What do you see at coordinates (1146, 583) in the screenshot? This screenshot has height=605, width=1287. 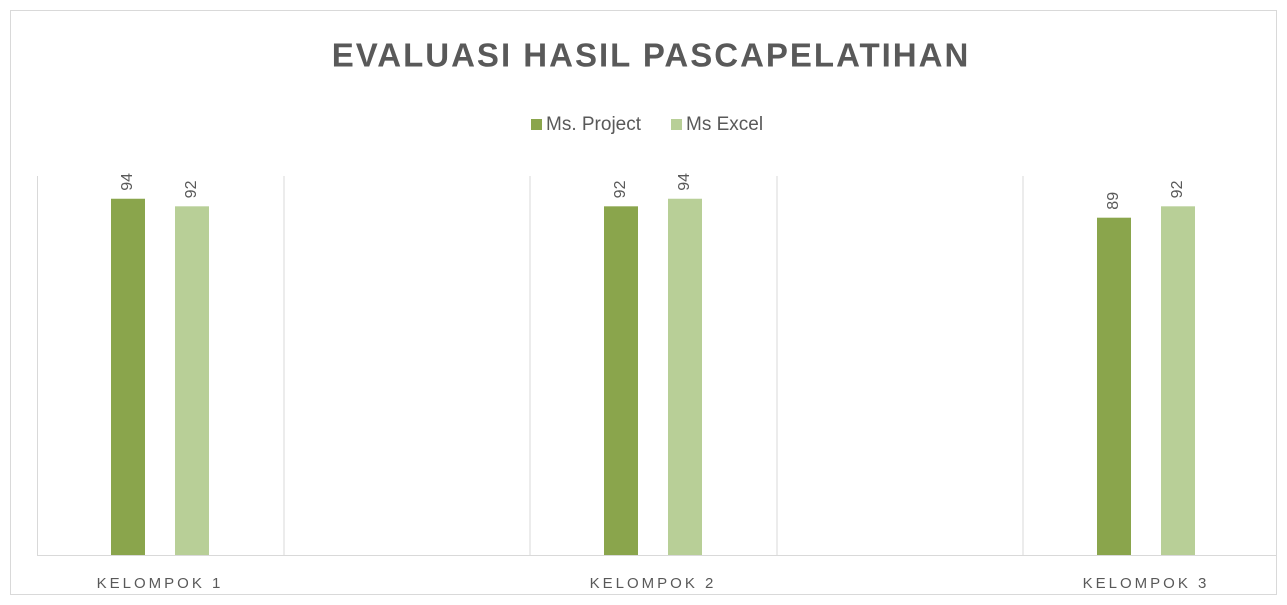 I see `x-tick-label: KELOMPOK 3` at bounding box center [1146, 583].